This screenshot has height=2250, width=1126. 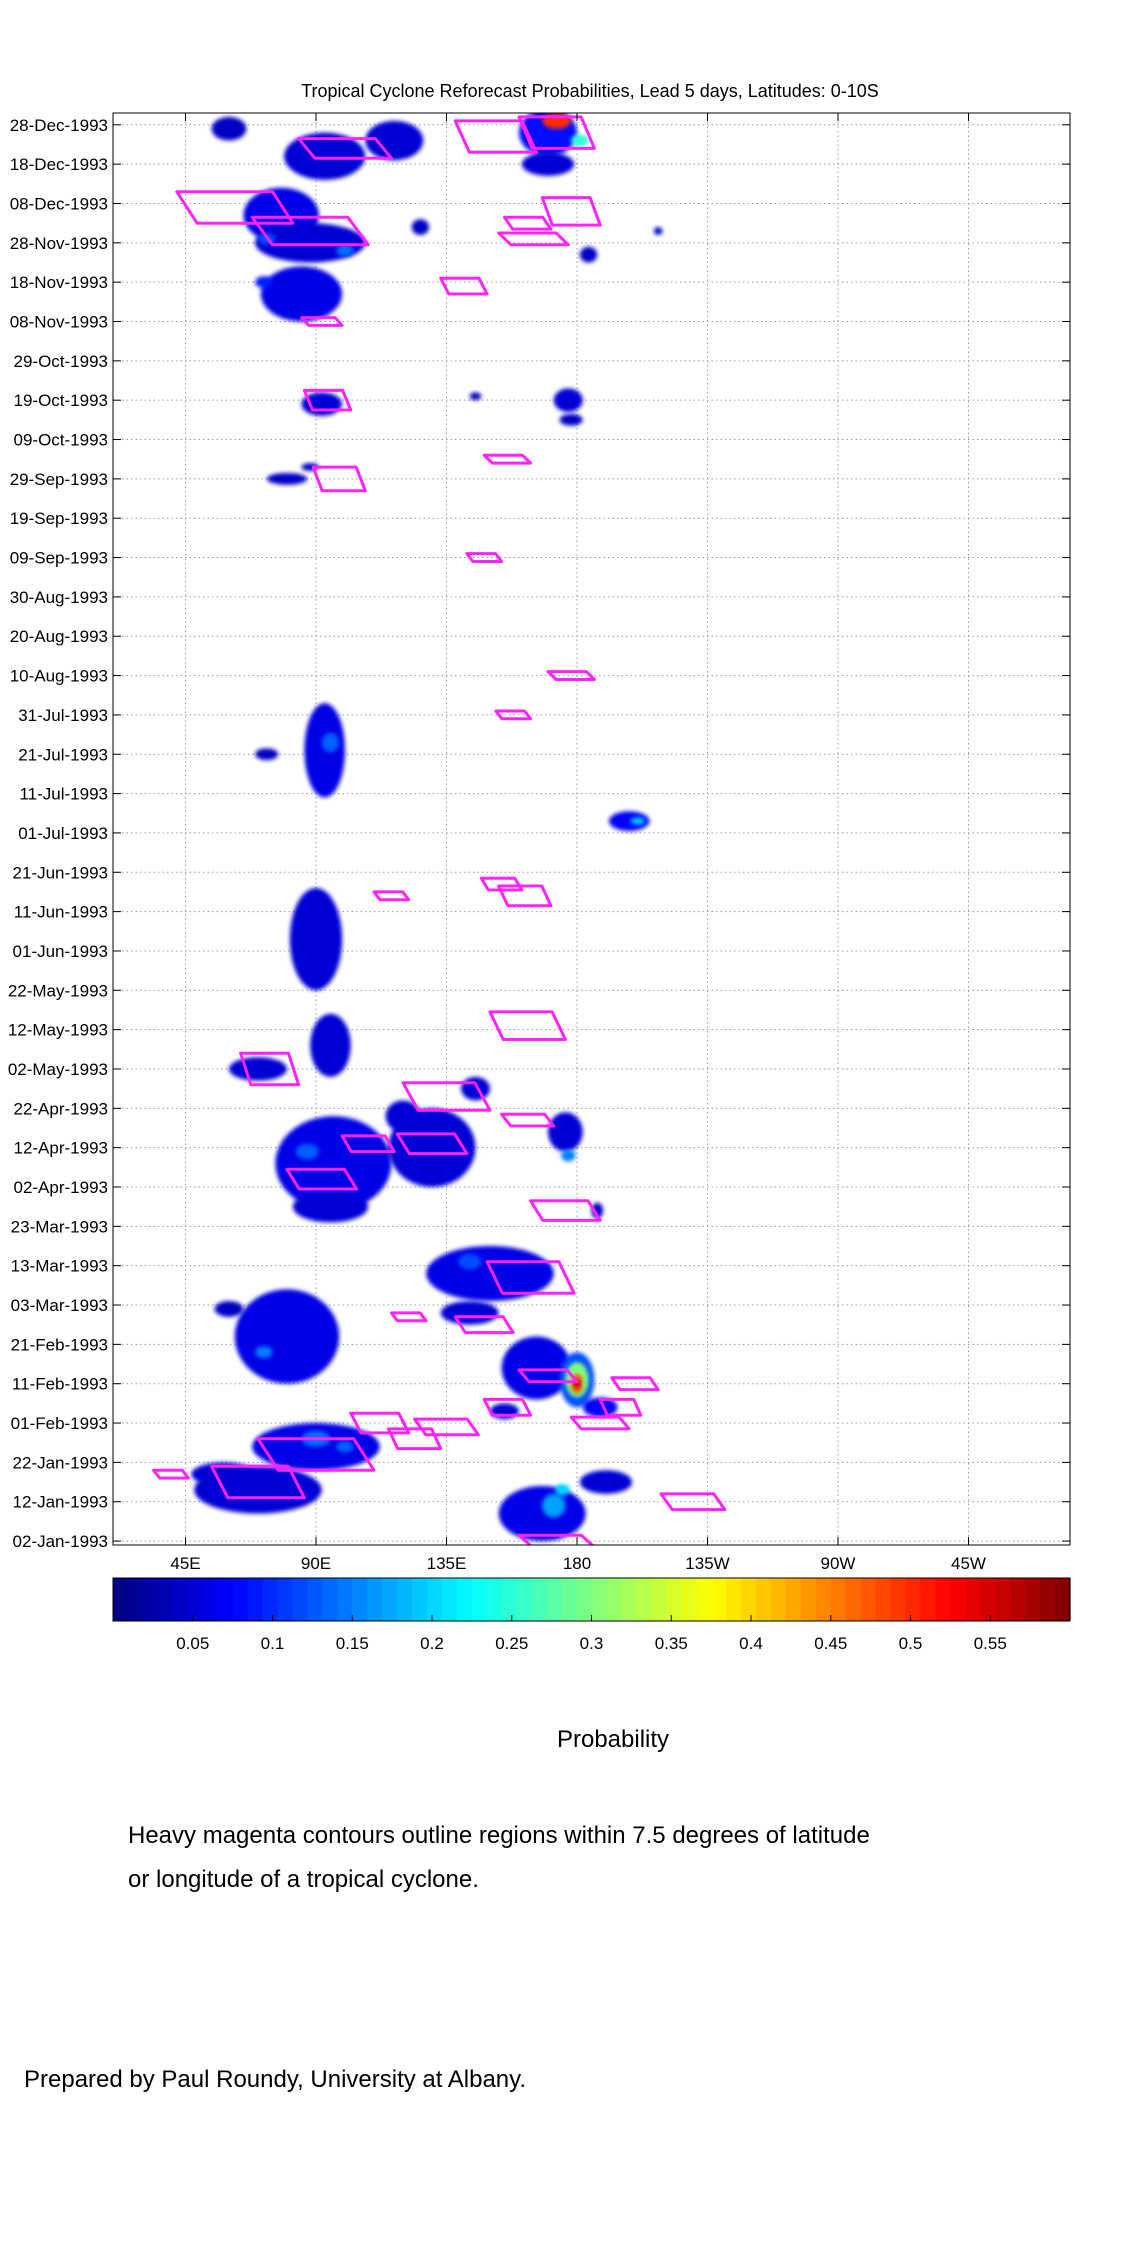 What do you see at coordinates (192, 1643) in the screenshot?
I see `colorbar-tick-label: 0.05` at bounding box center [192, 1643].